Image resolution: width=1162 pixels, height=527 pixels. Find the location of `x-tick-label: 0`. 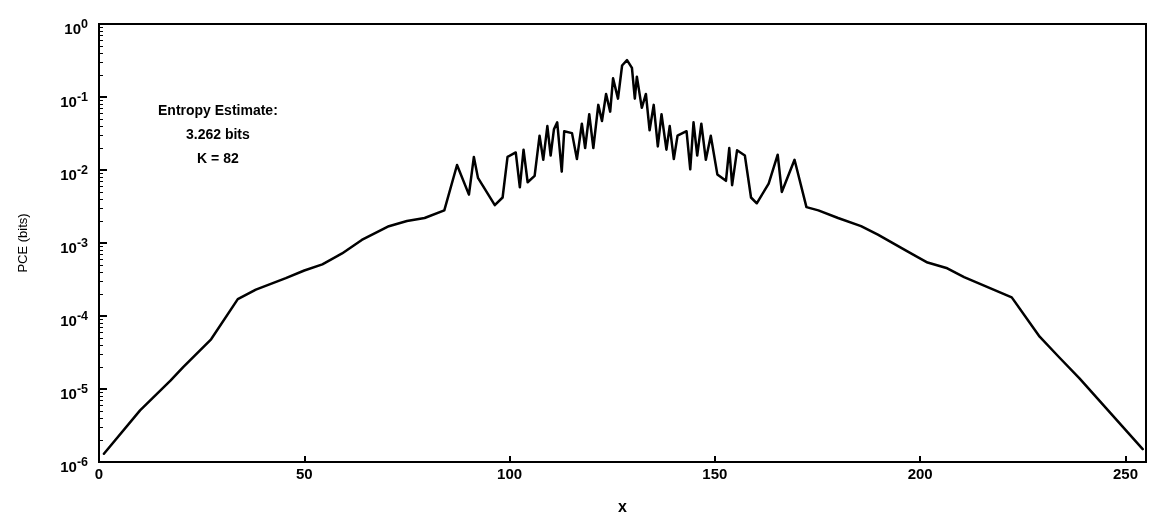

x-tick-label: 0 is located at coordinates (99, 473).